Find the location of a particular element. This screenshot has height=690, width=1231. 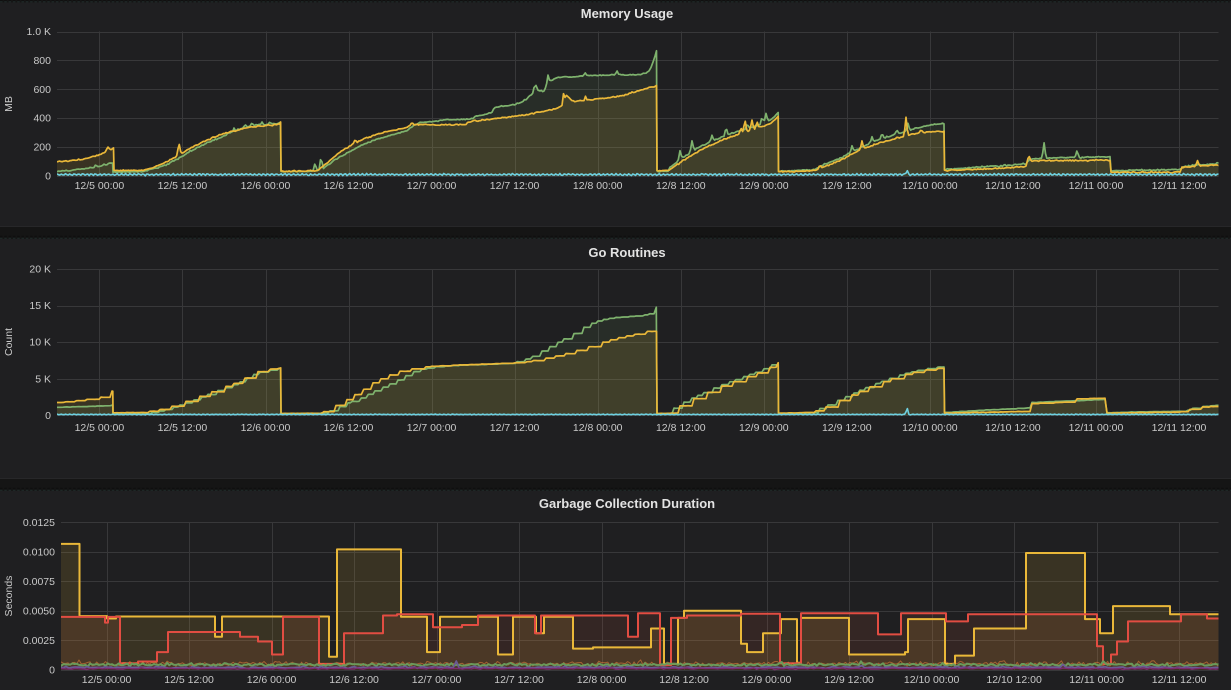

svg-text: 0.0100 is located at coordinates (39, 552).